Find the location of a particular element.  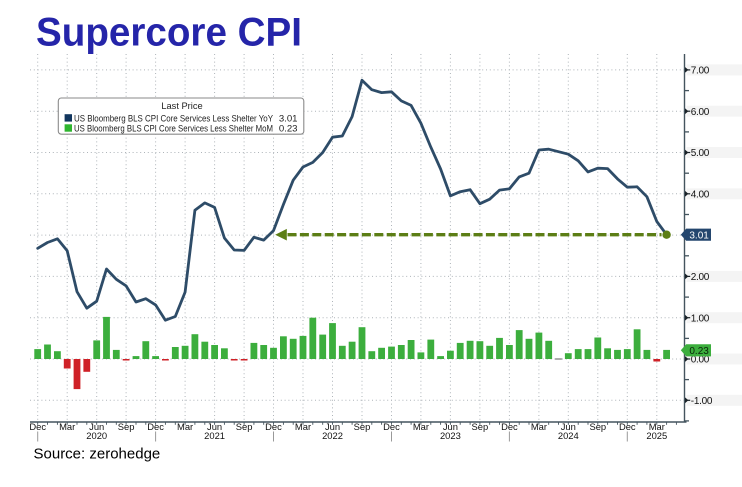

svg-text: 7.00 is located at coordinates (700, 71).